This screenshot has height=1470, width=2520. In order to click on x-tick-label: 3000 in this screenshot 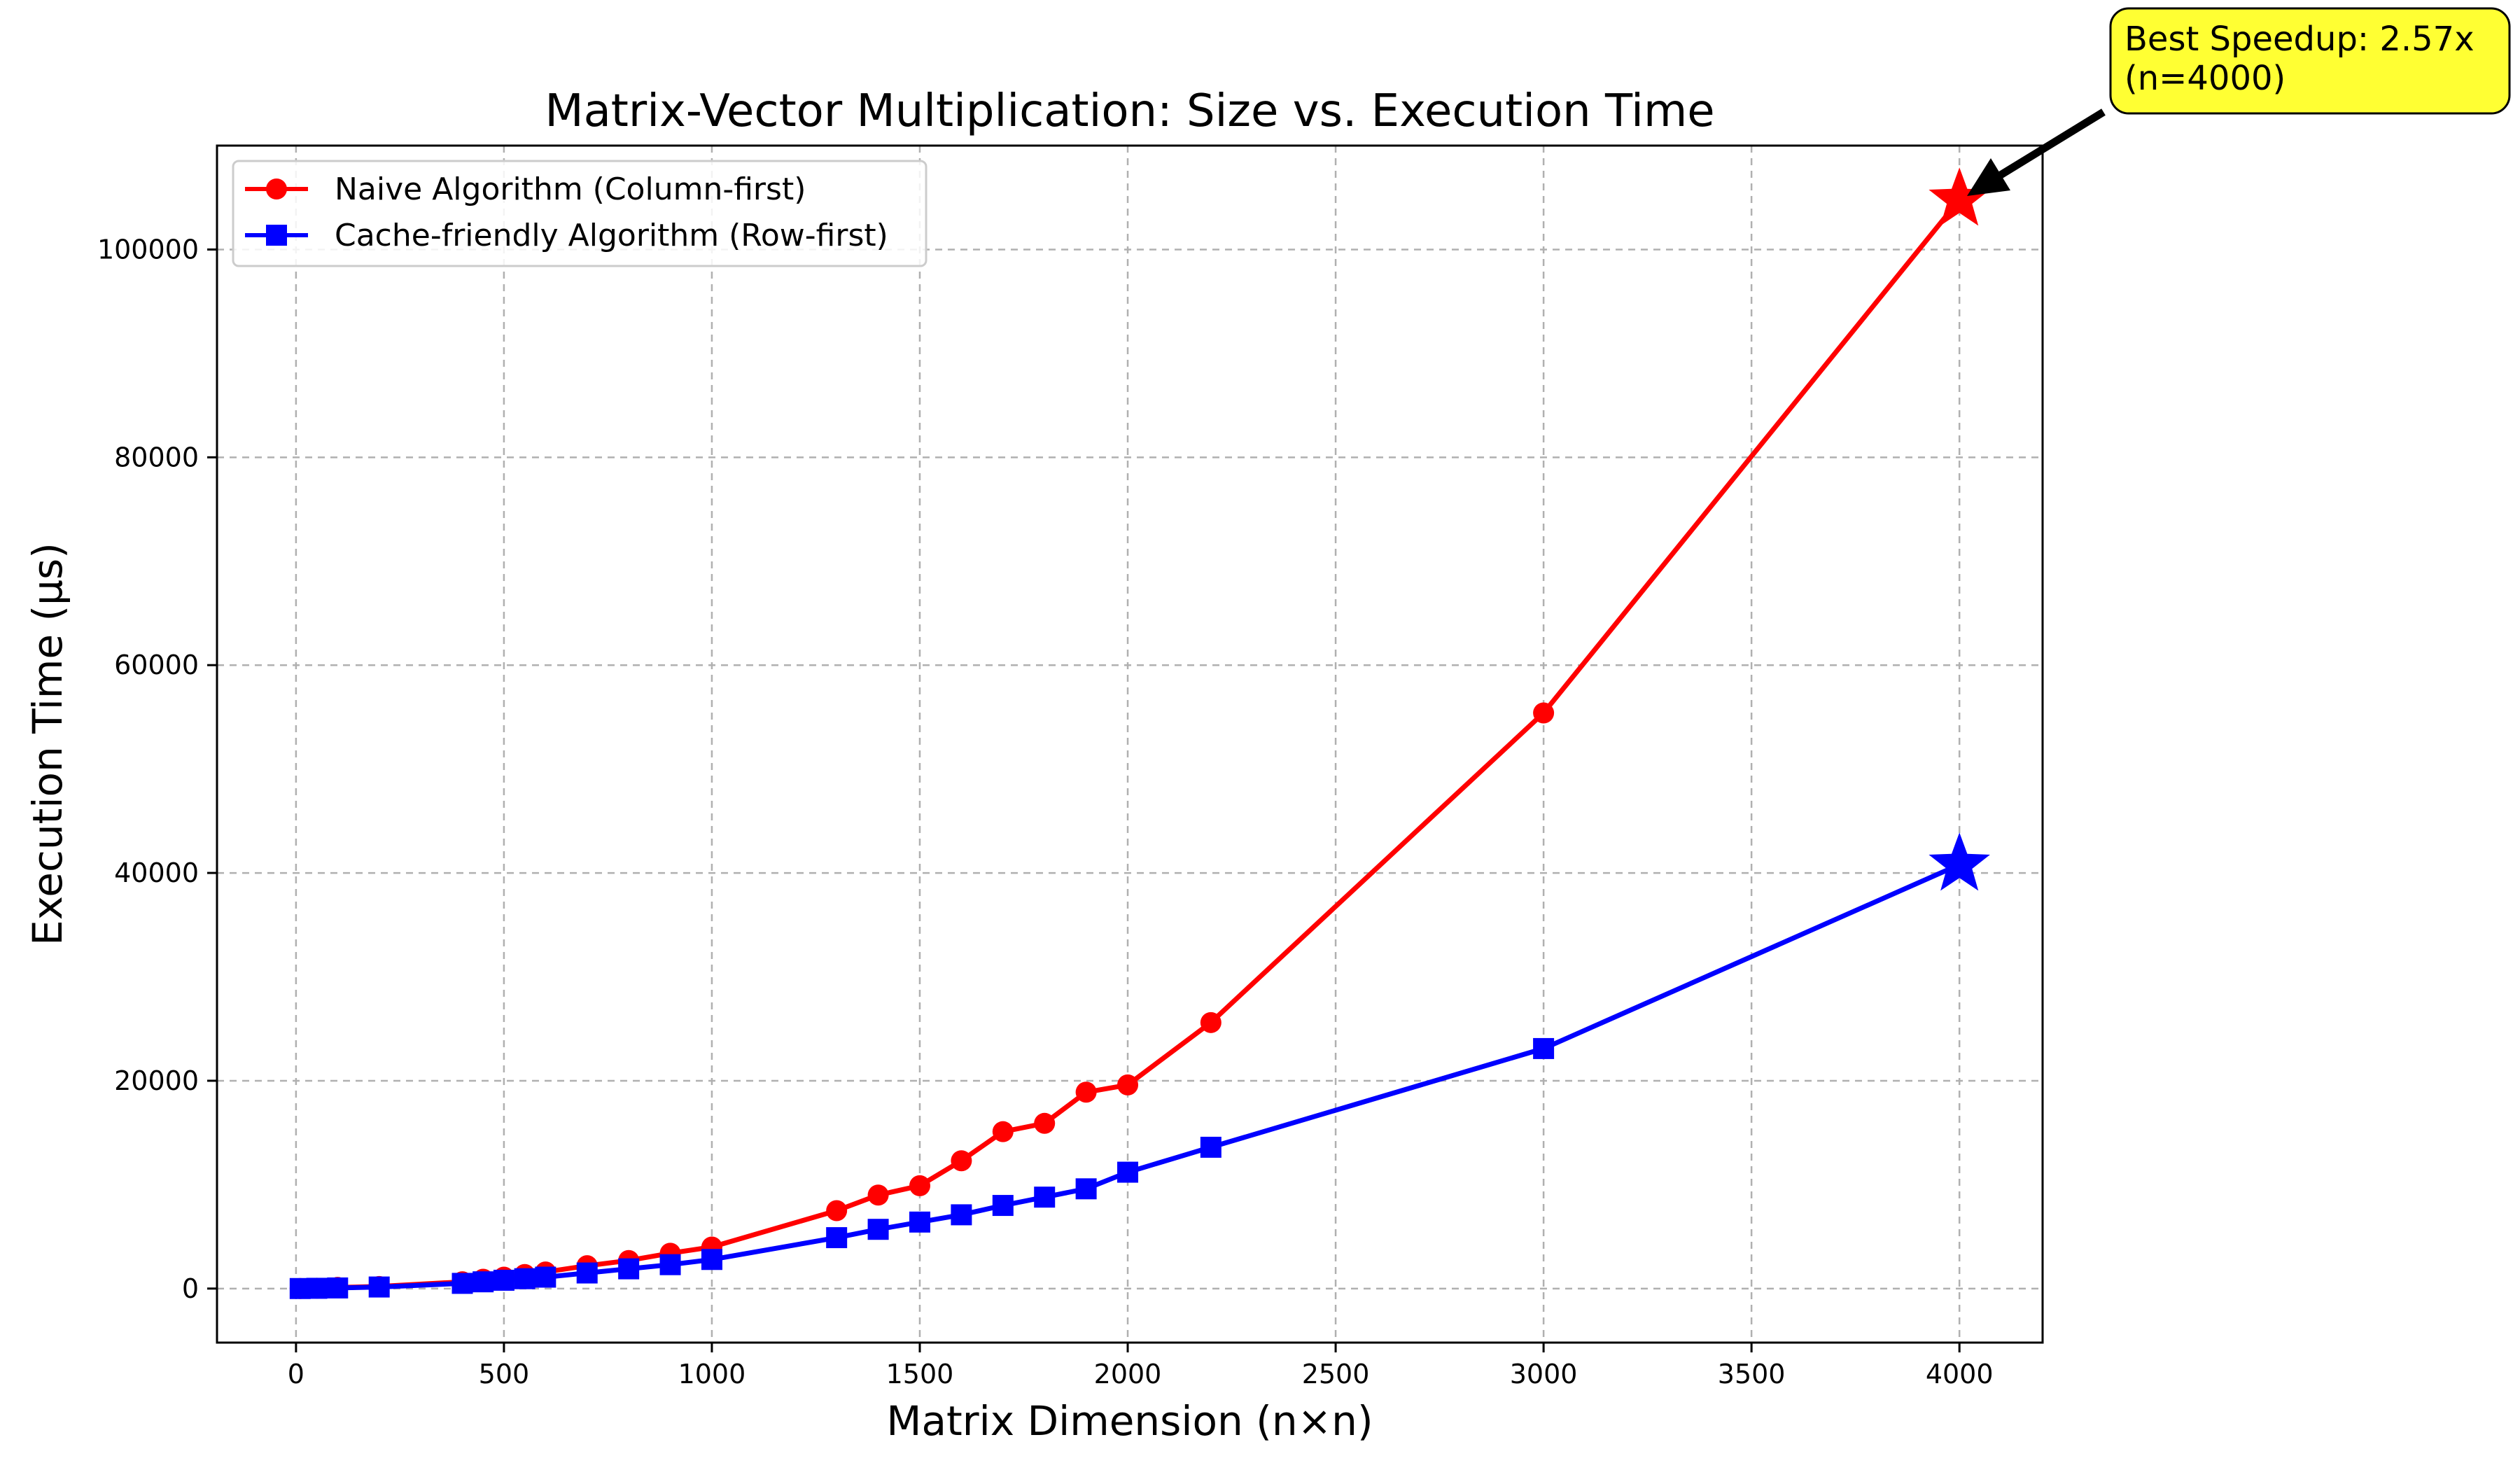, I will do `click(1544, 1374)`.